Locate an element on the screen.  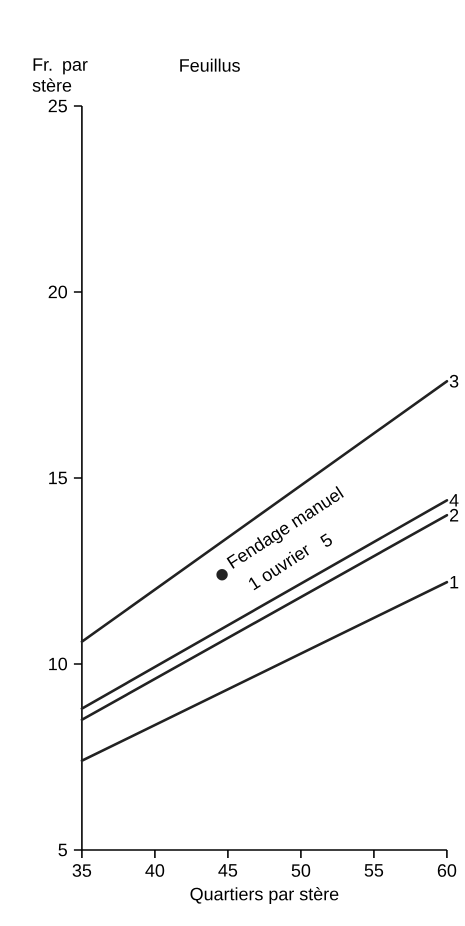
x-tick-label: 50 is located at coordinates (301, 870).